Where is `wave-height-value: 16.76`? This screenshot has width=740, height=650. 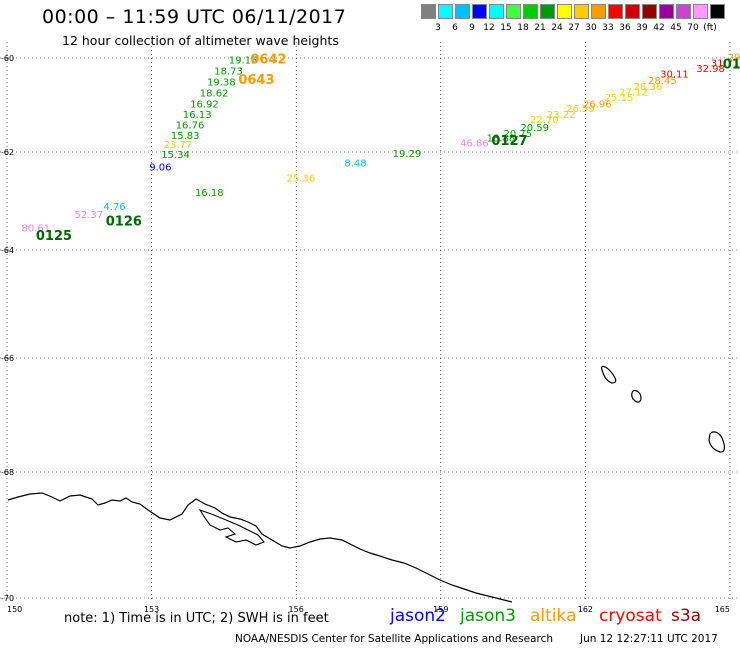 wave-height-value: 16.76 is located at coordinates (190, 126).